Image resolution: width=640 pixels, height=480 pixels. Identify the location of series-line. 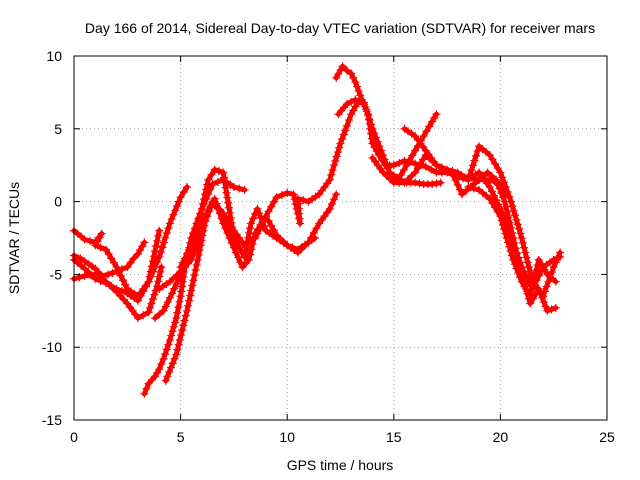
(240, 290).